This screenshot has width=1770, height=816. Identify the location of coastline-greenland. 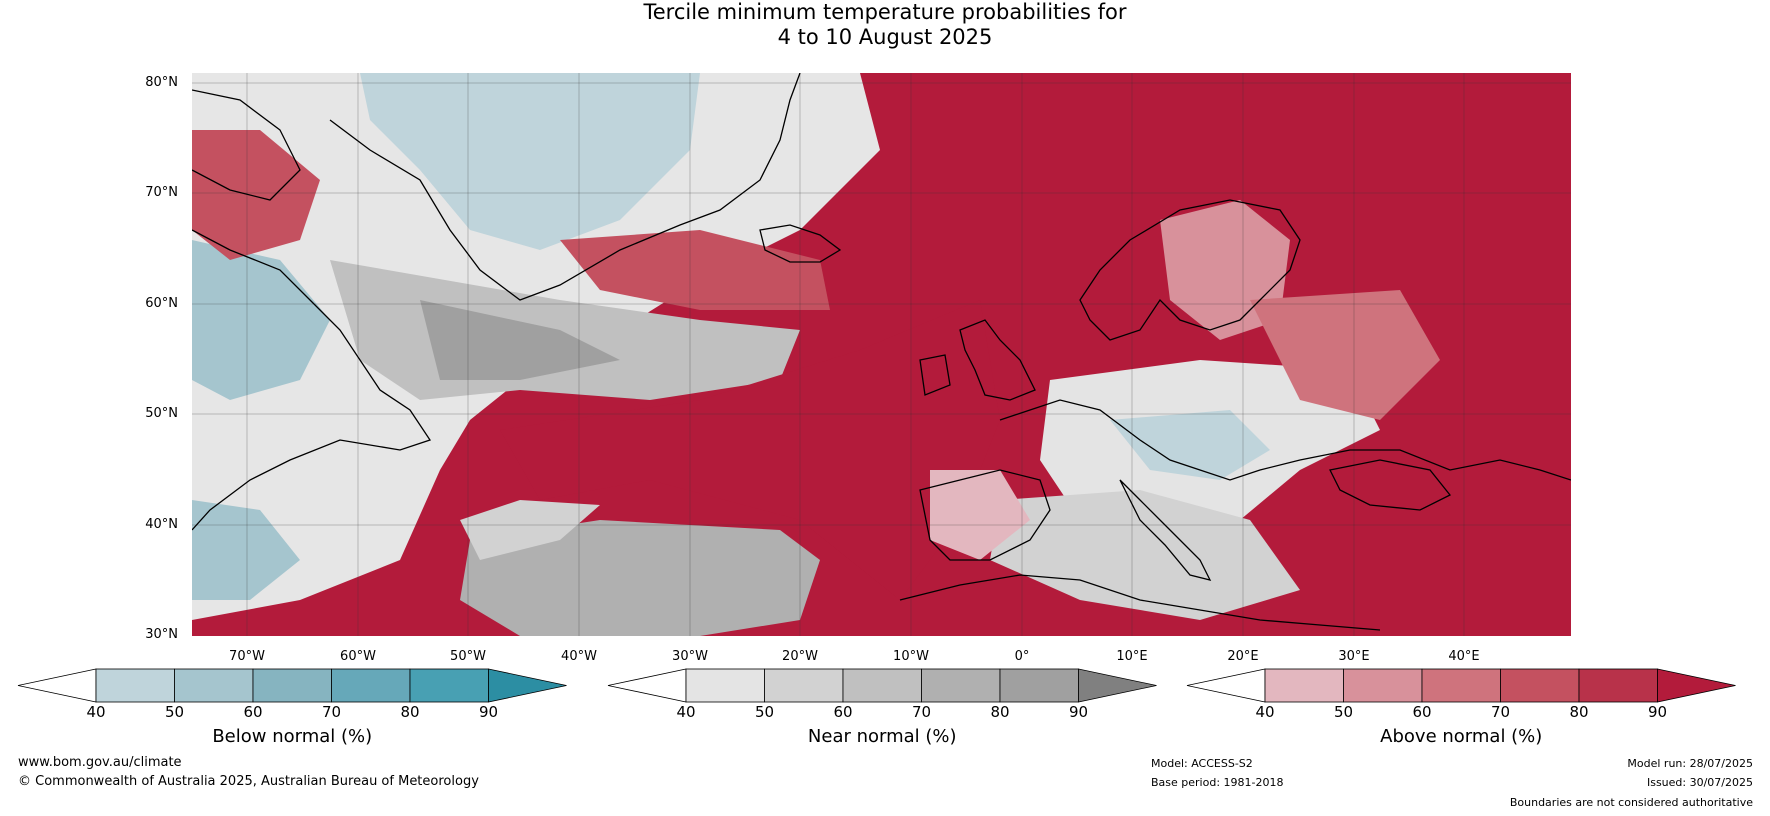
(565, 187).